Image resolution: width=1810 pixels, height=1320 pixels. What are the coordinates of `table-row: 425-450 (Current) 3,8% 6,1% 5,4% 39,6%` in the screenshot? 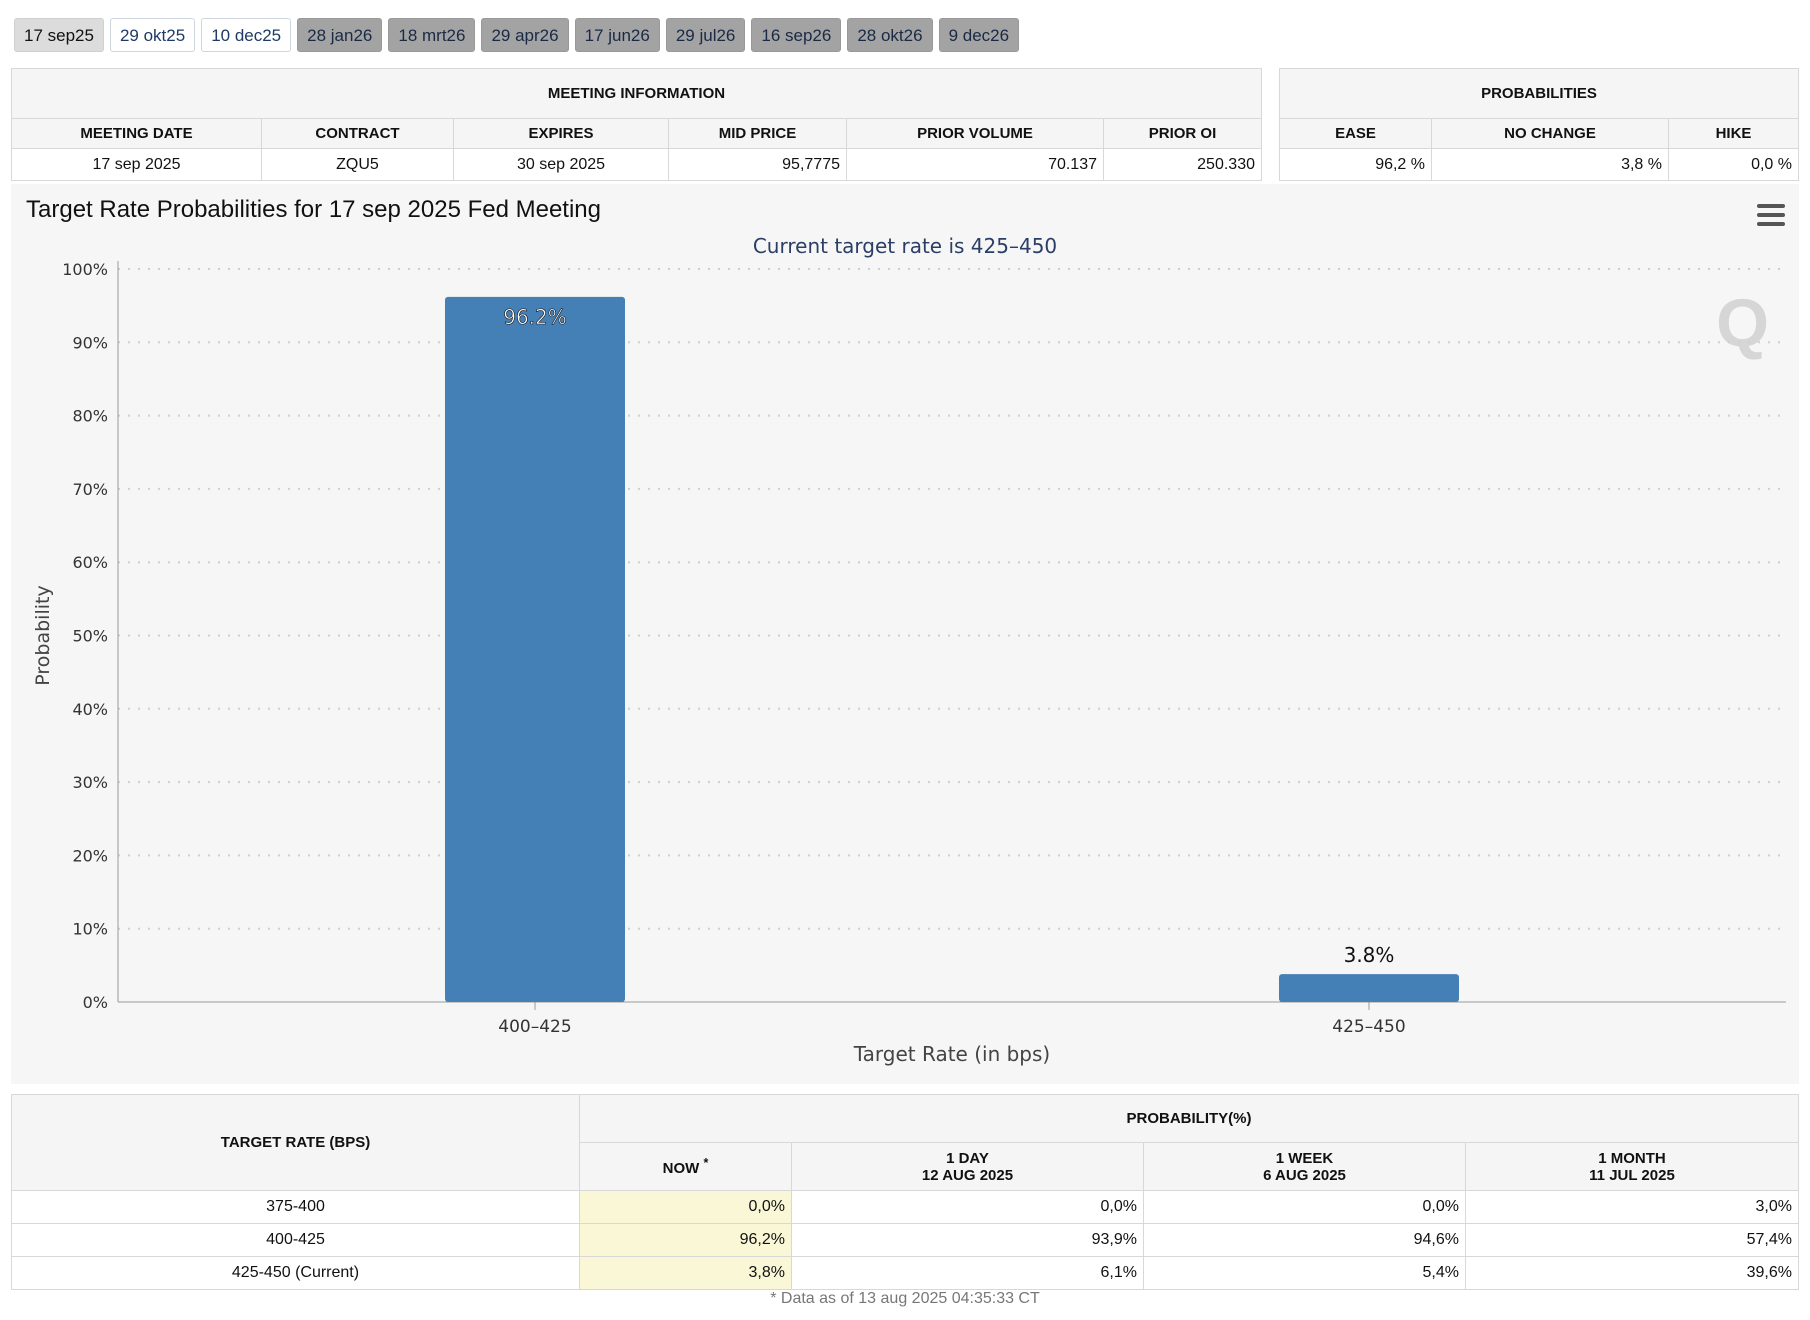 It's located at (905, 1273).